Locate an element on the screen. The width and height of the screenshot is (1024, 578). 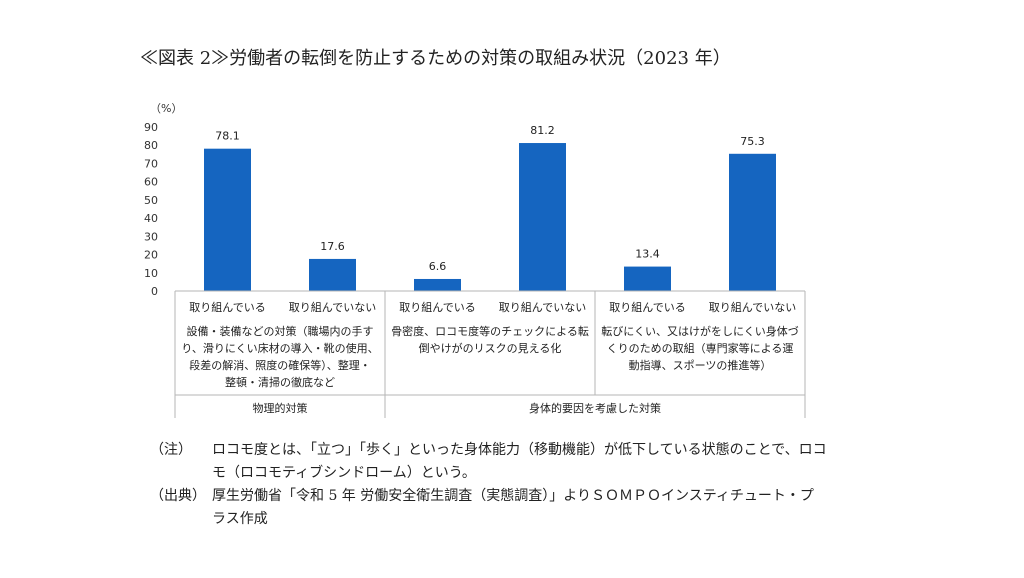
y-tick-label: 10 is located at coordinates (151, 273).